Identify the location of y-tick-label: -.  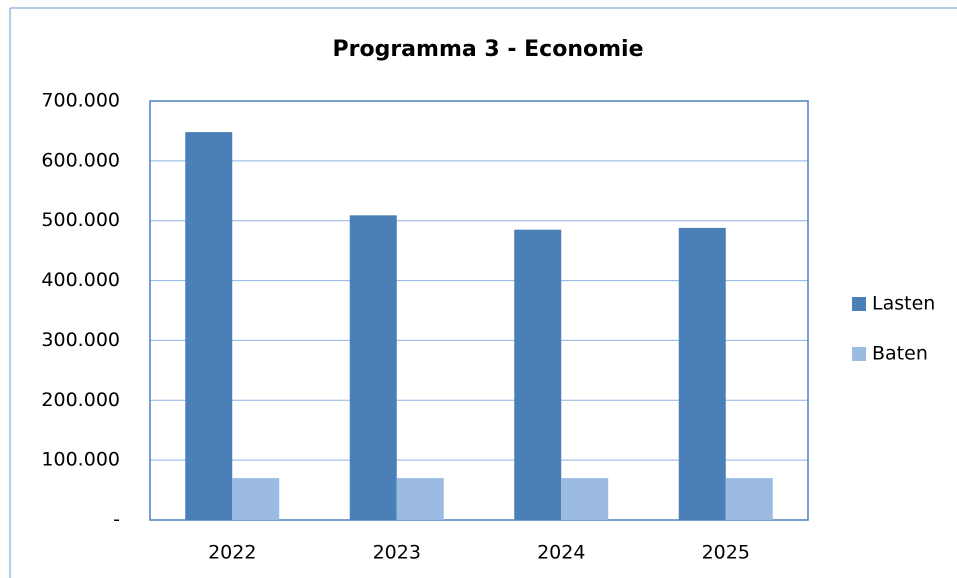
(116, 520).